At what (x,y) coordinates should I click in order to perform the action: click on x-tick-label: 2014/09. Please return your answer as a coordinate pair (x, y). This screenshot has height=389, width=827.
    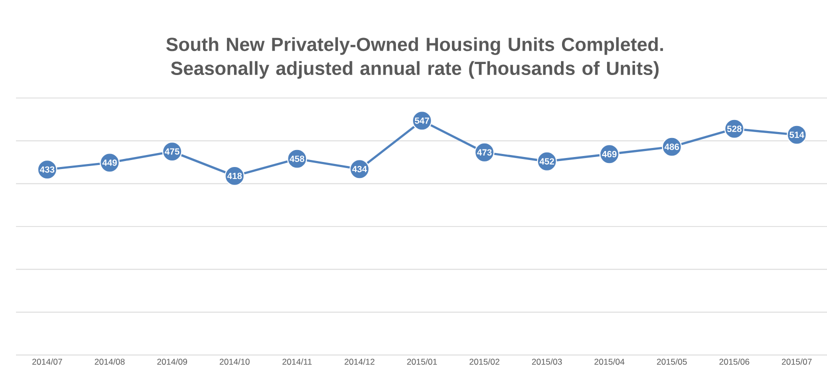
    Looking at the image, I should click on (172, 361).